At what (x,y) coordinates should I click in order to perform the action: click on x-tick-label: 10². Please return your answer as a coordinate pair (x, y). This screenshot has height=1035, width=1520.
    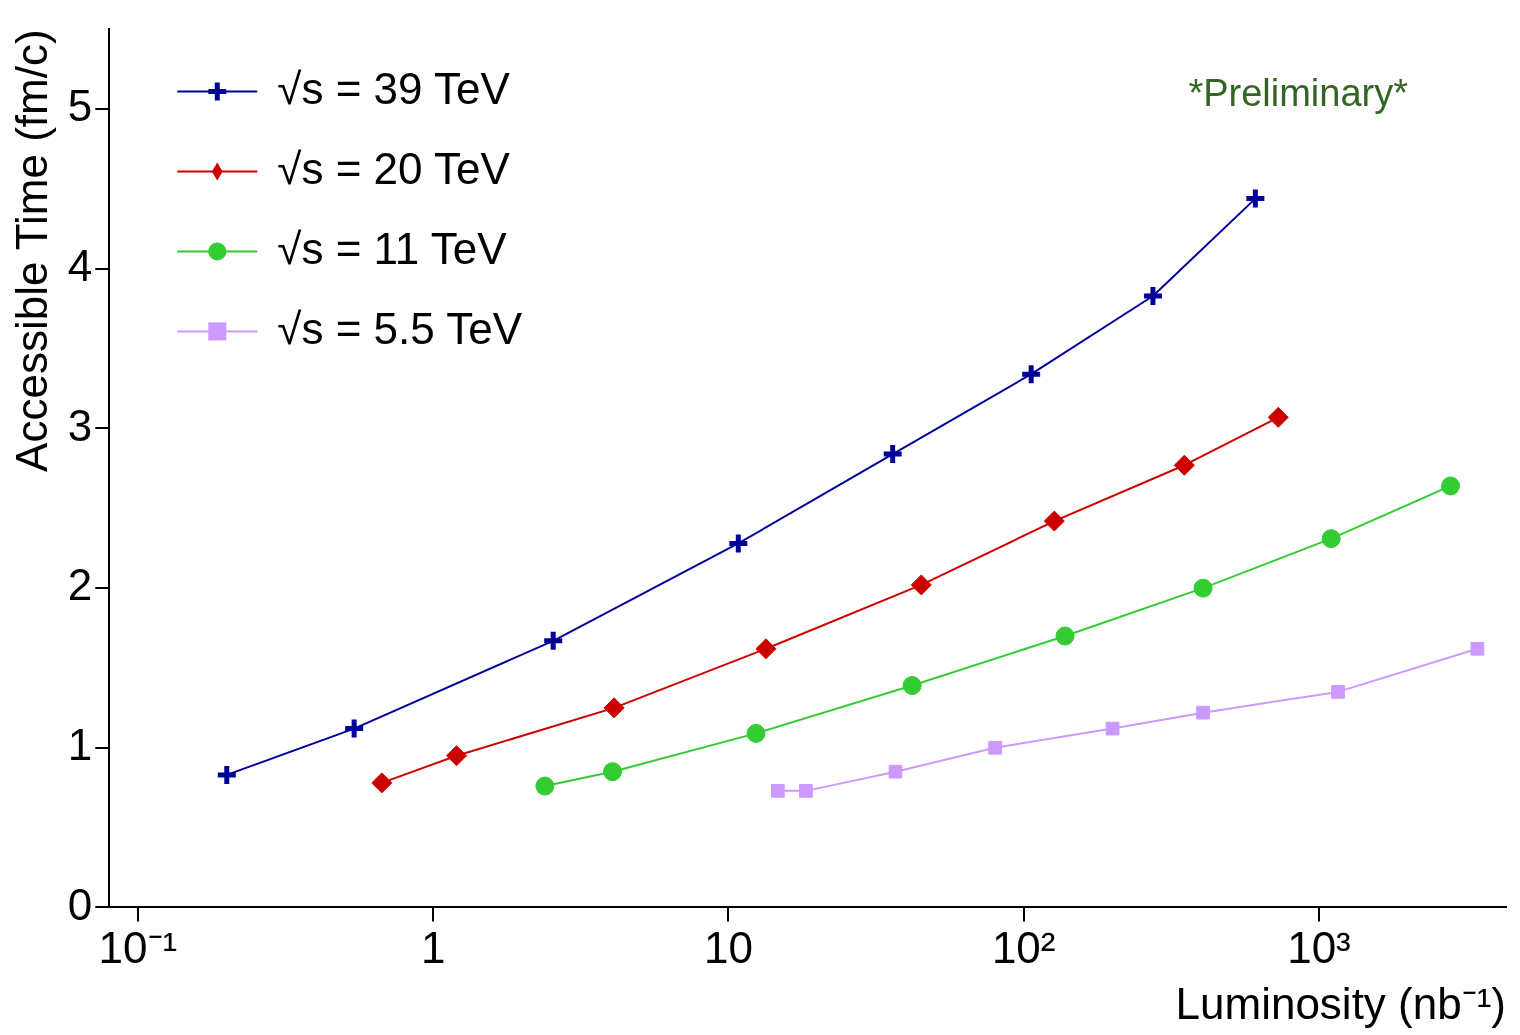
    Looking at the image, I should click on (1023, 947).